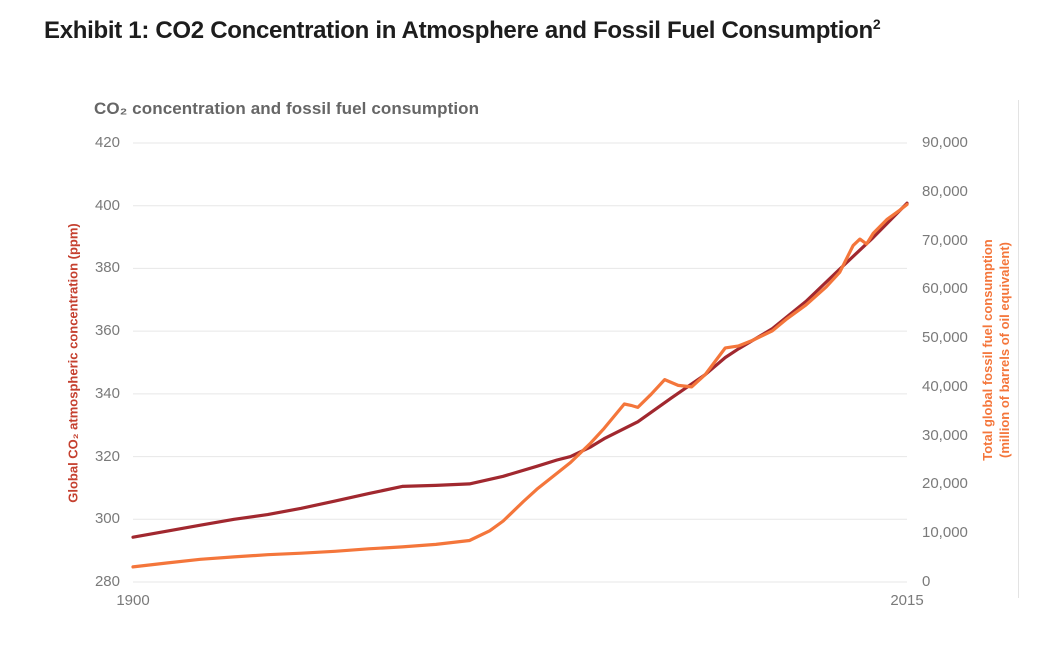 This screenshot has height=646, width=1058. Describe the element at coordinates (926, 581) in the screenshot. I see `y-right-tick-label: 0` at that location.